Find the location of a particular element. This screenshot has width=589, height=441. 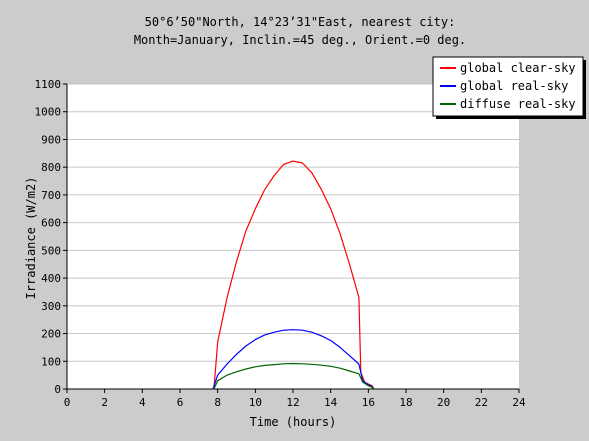

x-axis-label: Time (hours) is located at coordinates (293, 422).